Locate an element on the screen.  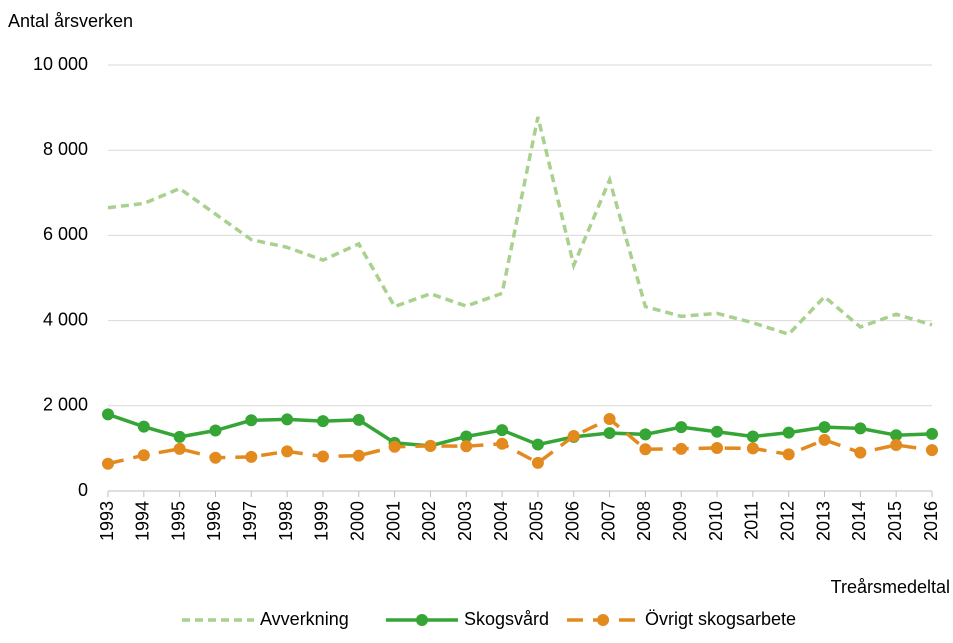
x-tick-label: 2013 is located at coordinates (823, 521).